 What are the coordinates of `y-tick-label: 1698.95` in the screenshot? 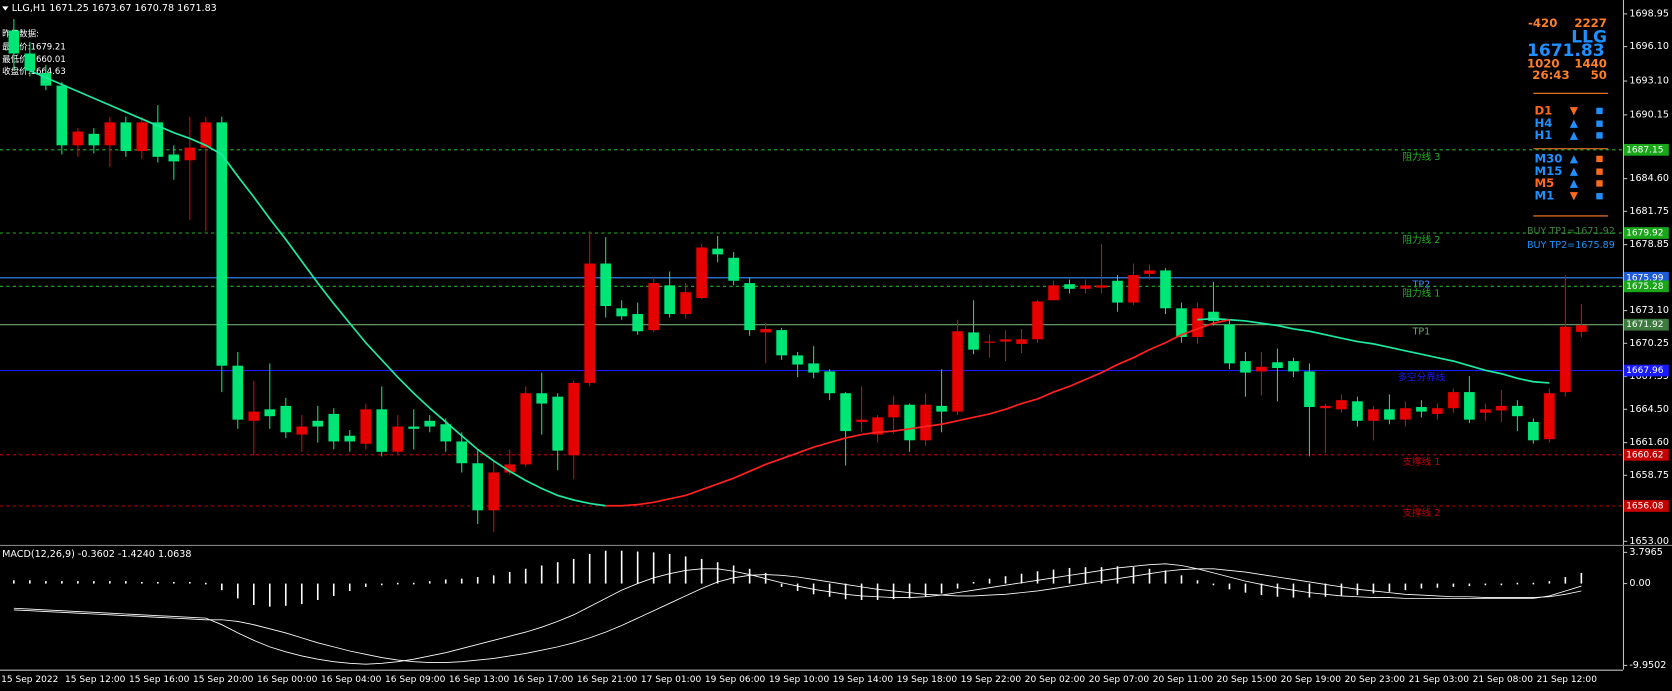 It's located at (1649, 13).